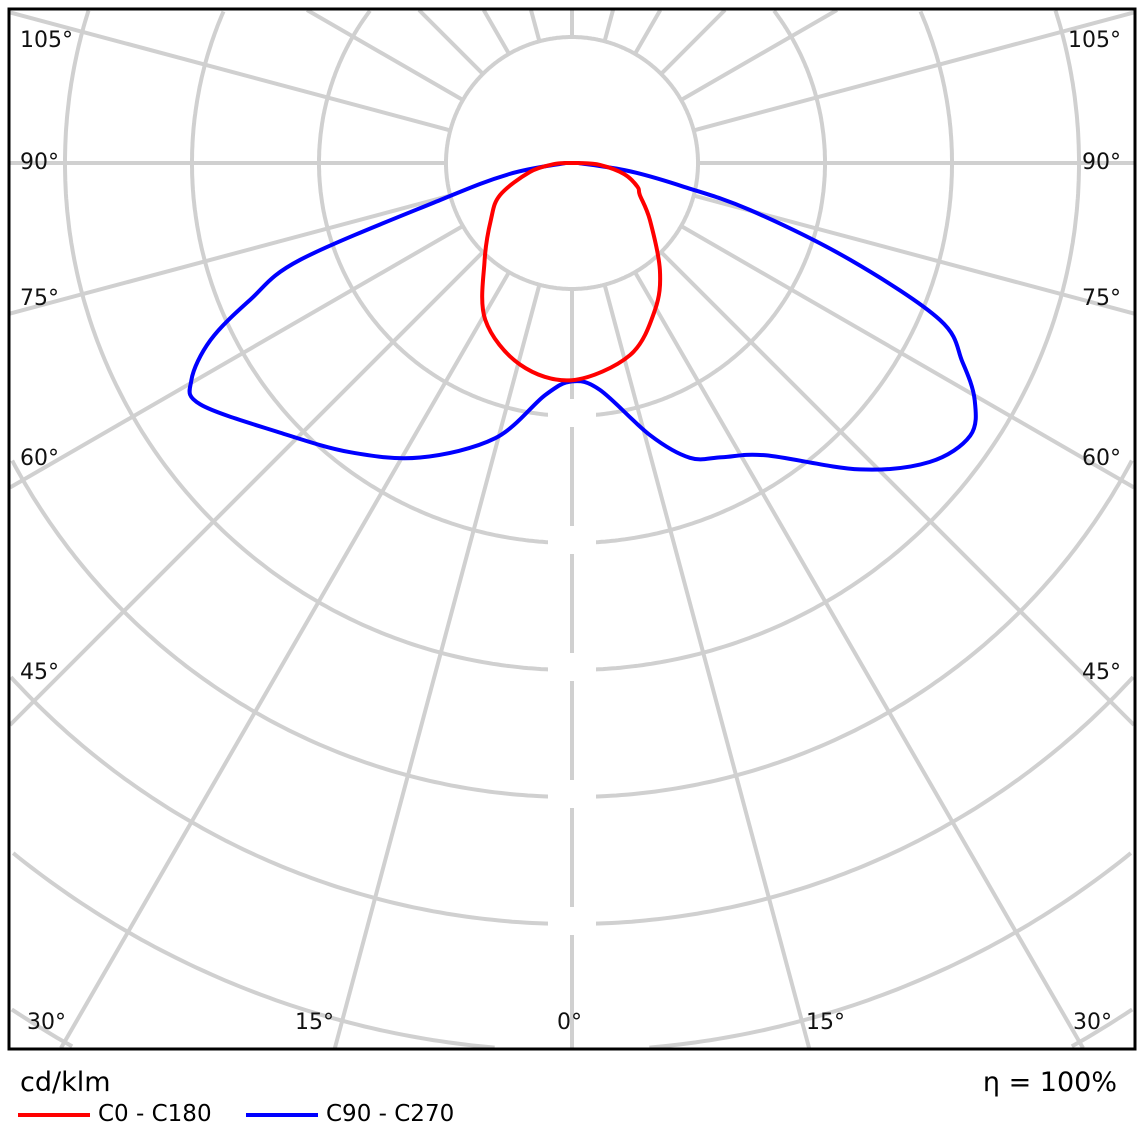 The height and width of the screenshot is (1143, 1143). I want to click on angle-label-left-75: 75°, so click(39, 298).